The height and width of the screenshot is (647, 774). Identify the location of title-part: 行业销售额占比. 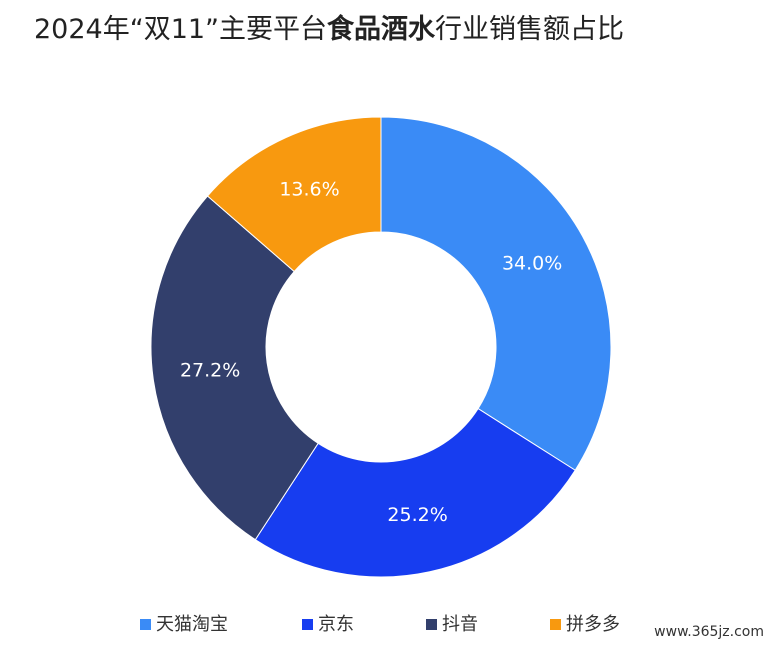
(529, 29).